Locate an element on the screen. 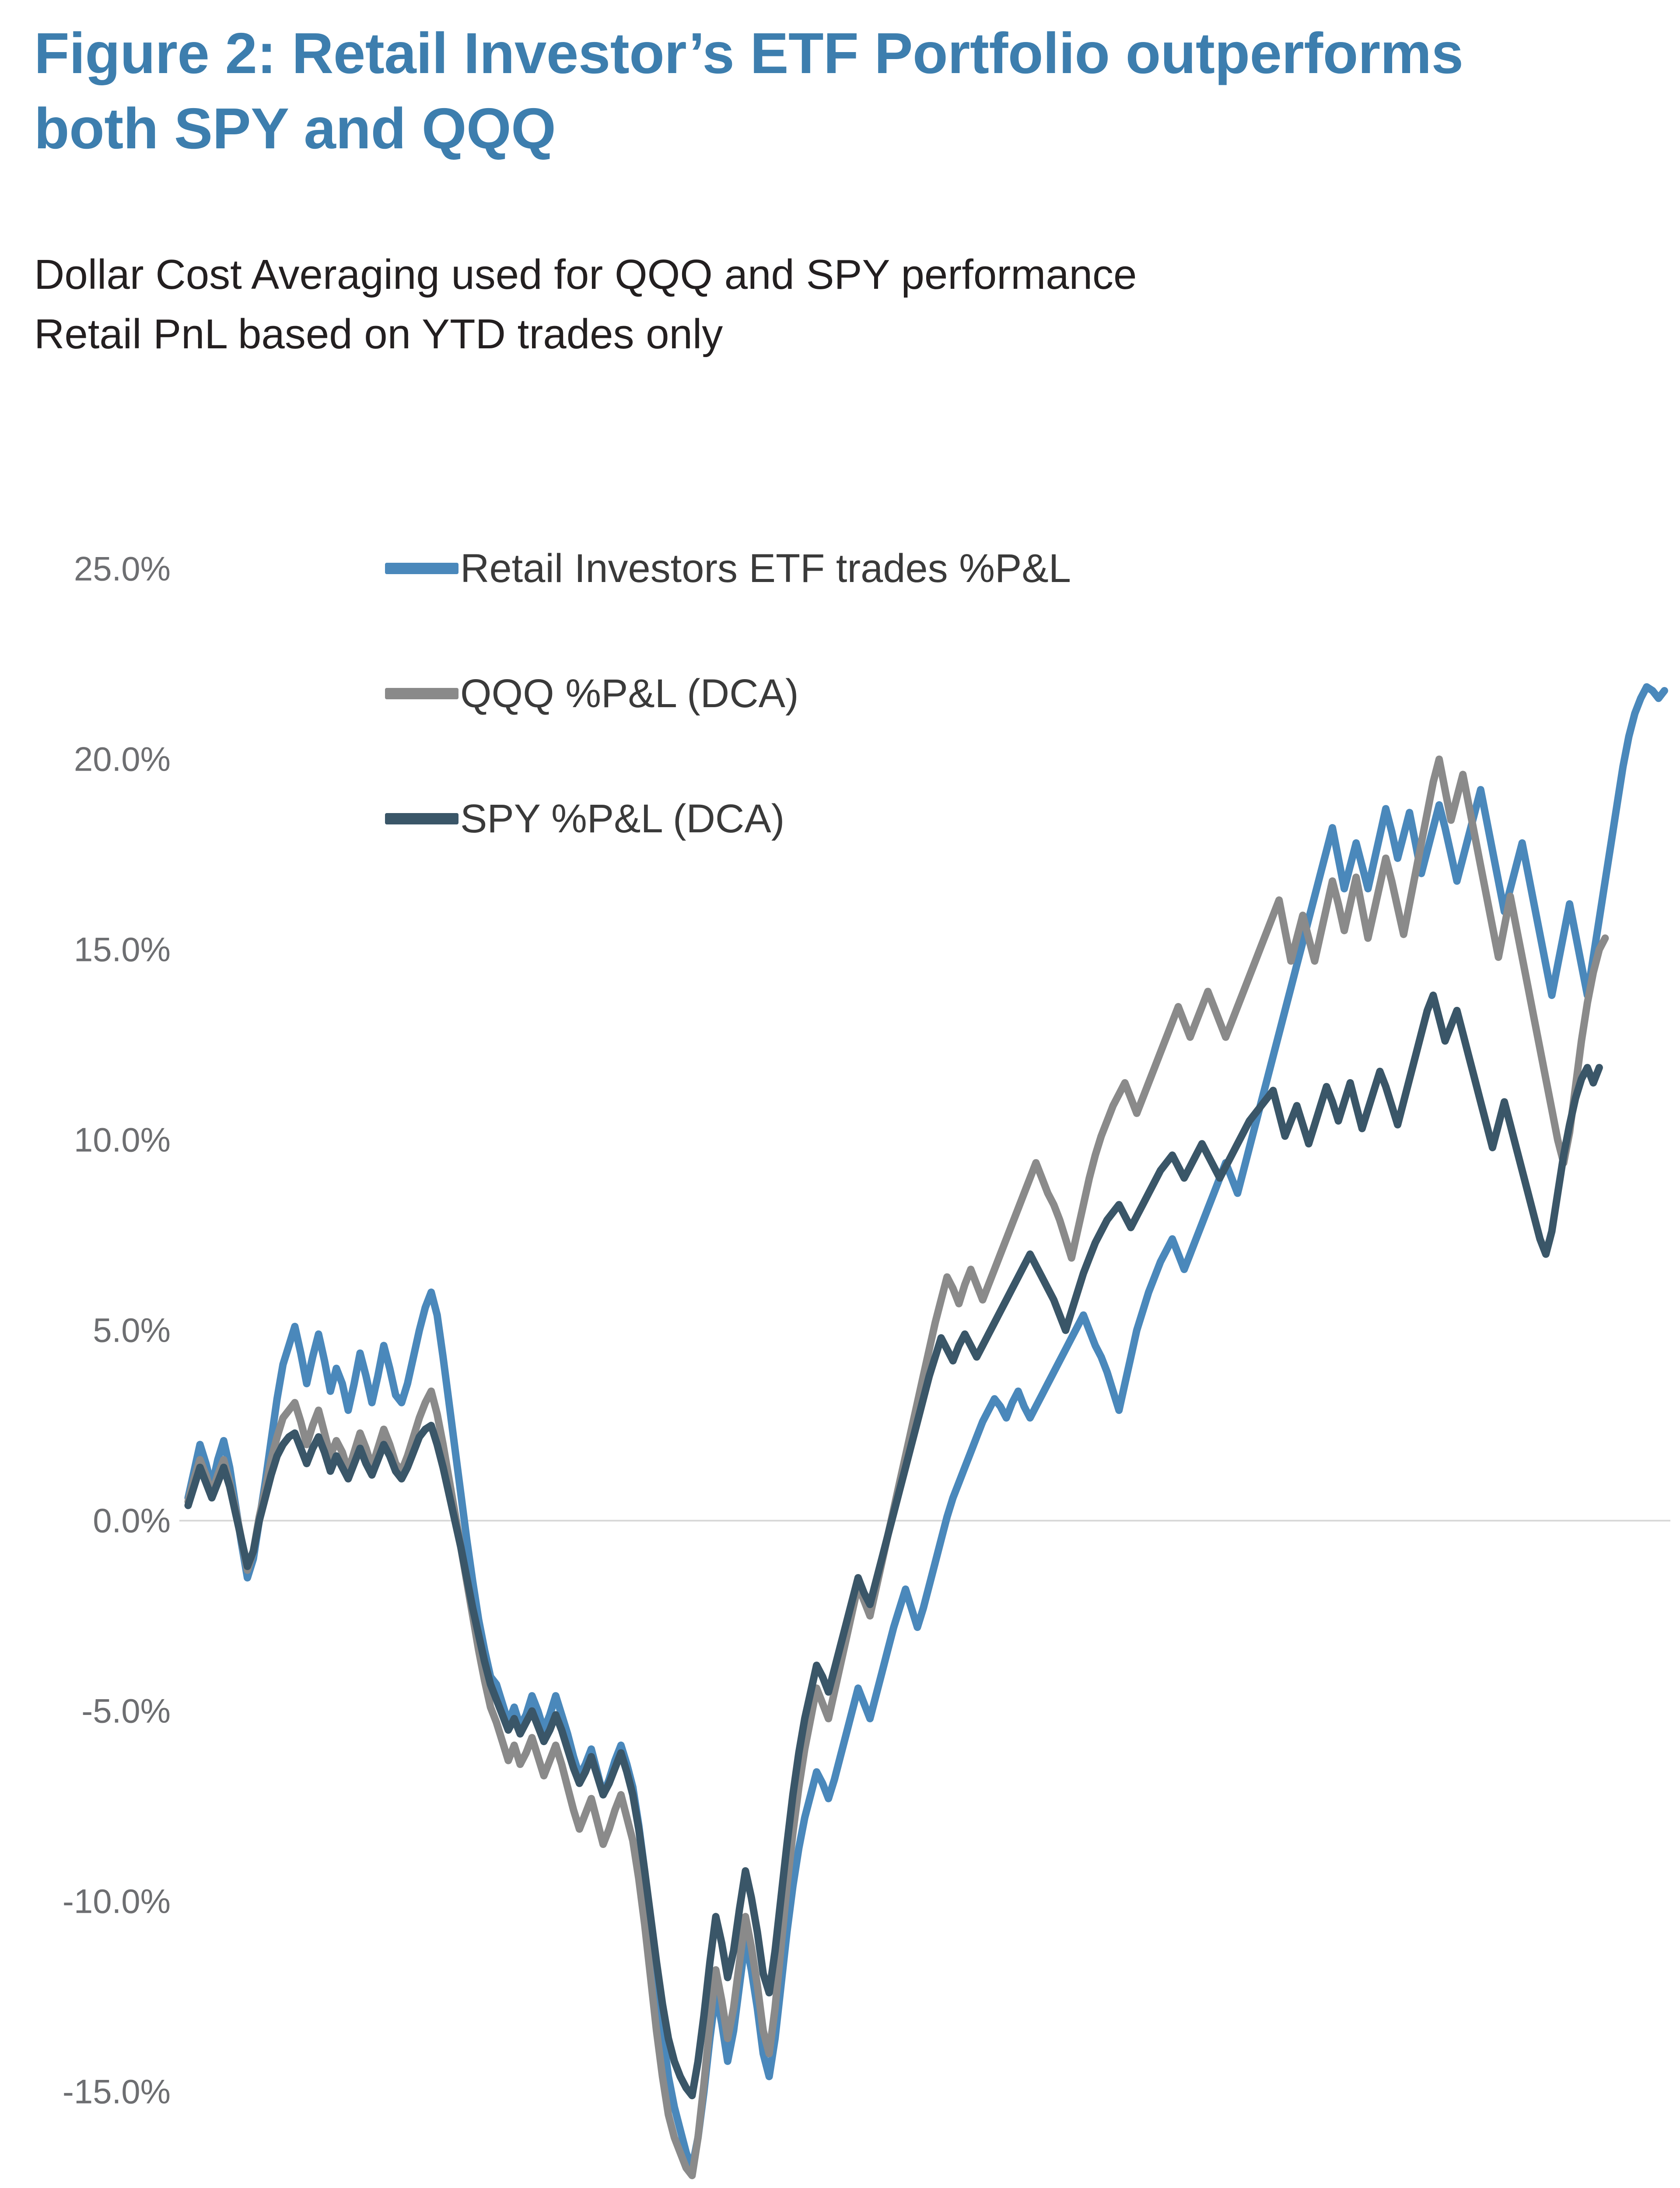 The height and width of the screenshot is (2188, 1680). y-tick-label: 20.0% is located at coordinates (122, 759).